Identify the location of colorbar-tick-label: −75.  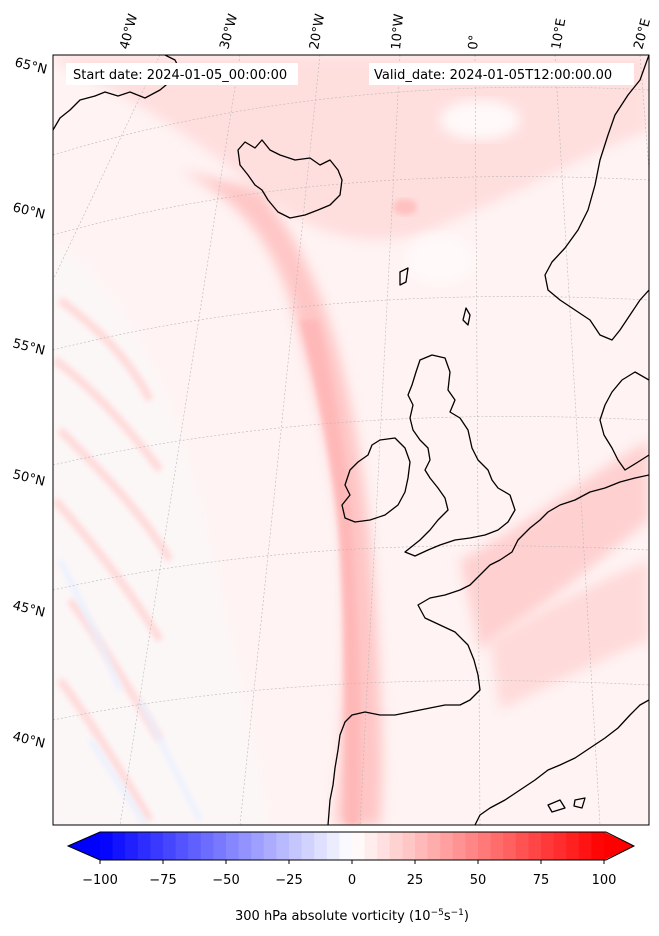
(162, 880).